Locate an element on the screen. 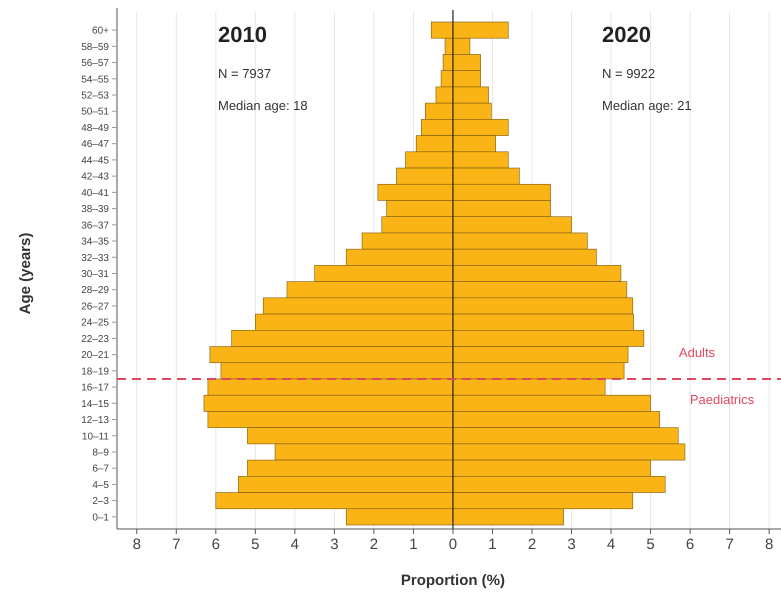 The image size is (781, 603). y-tick-label: 28–29 is located at coordinates (95, 290).